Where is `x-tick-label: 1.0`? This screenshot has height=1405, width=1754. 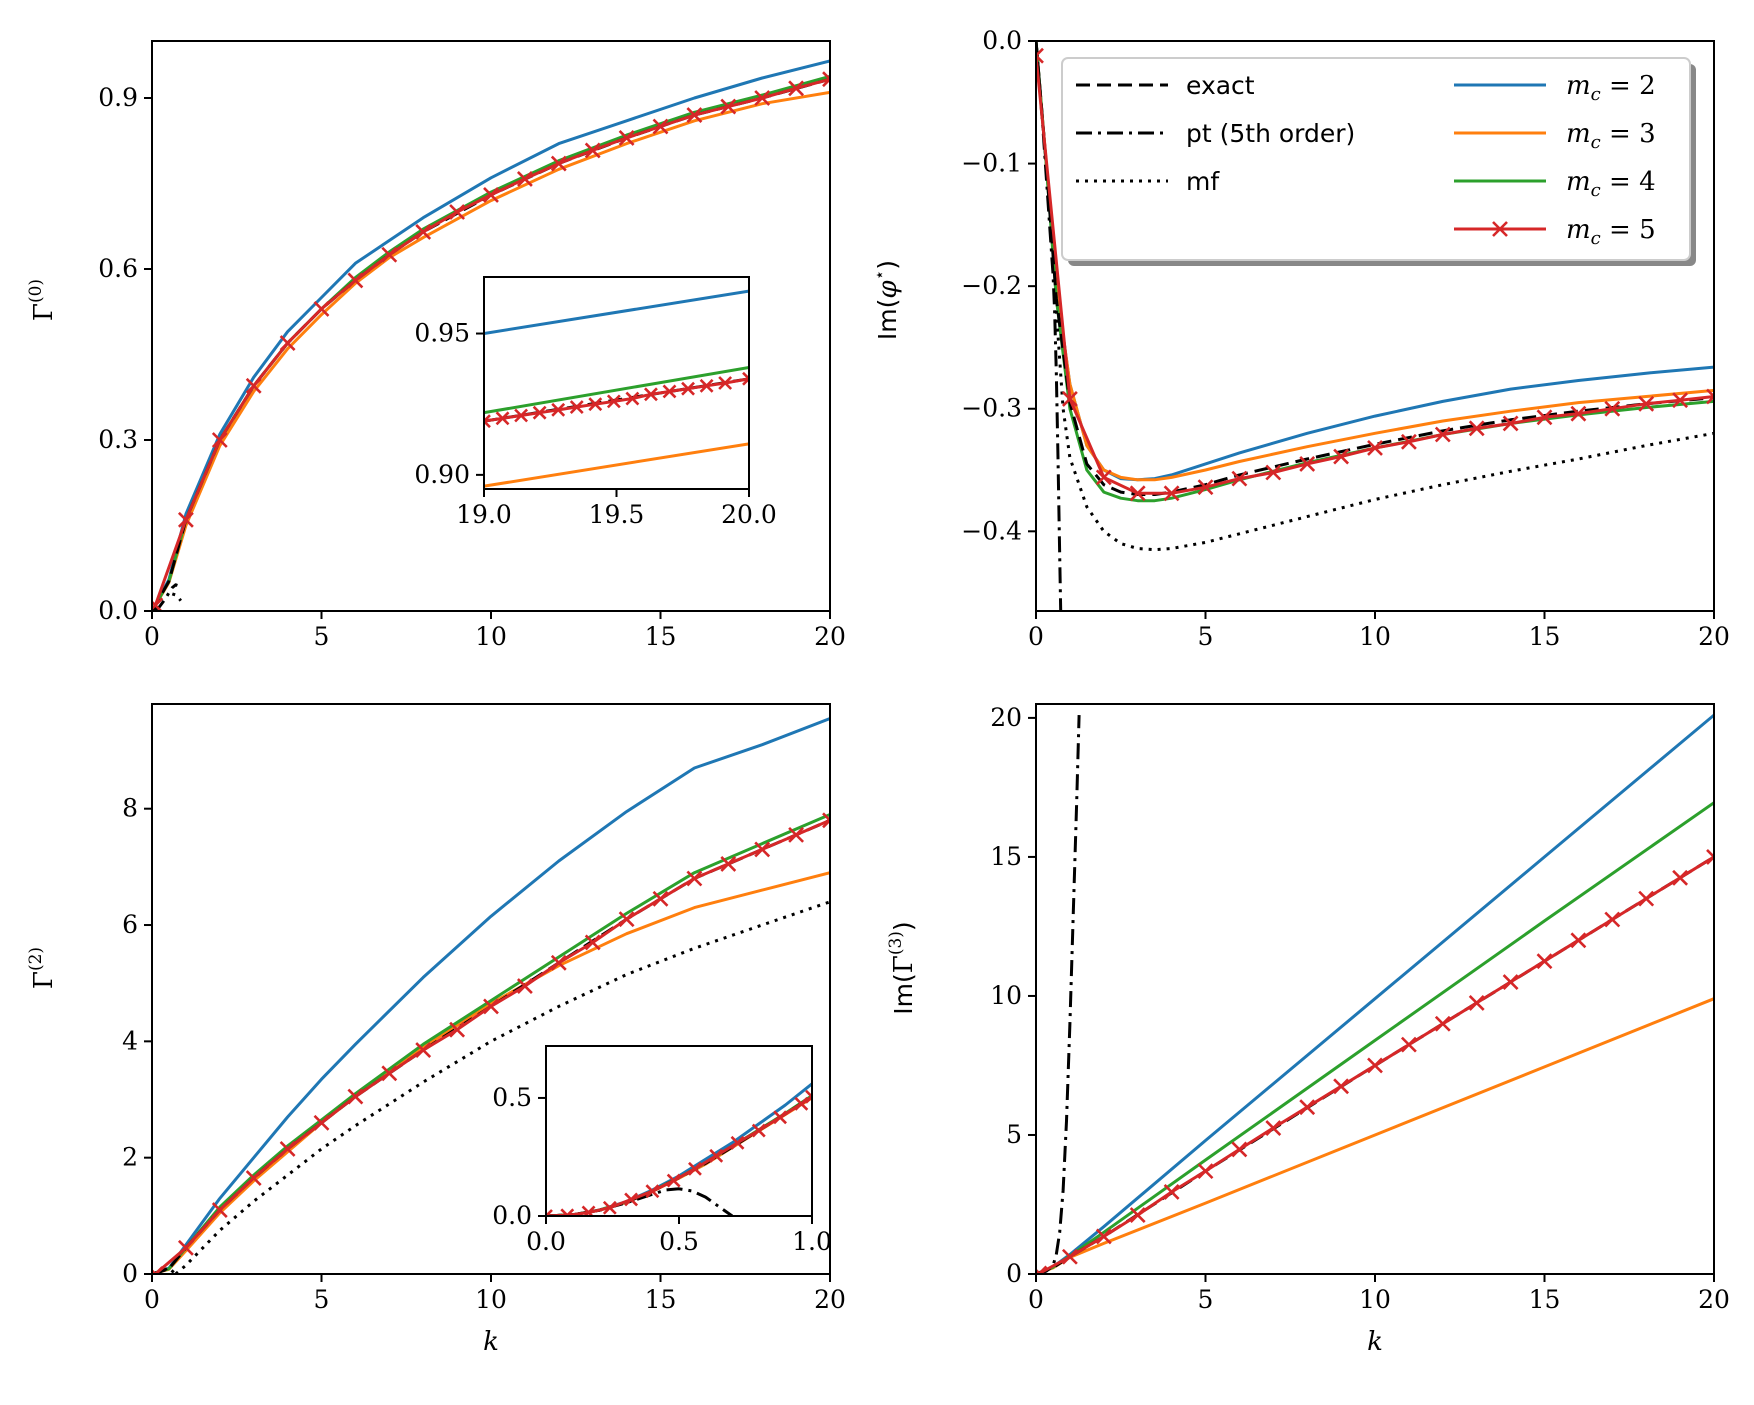 x-tick-label: 1.0 is located at coordinates (812, 1241).